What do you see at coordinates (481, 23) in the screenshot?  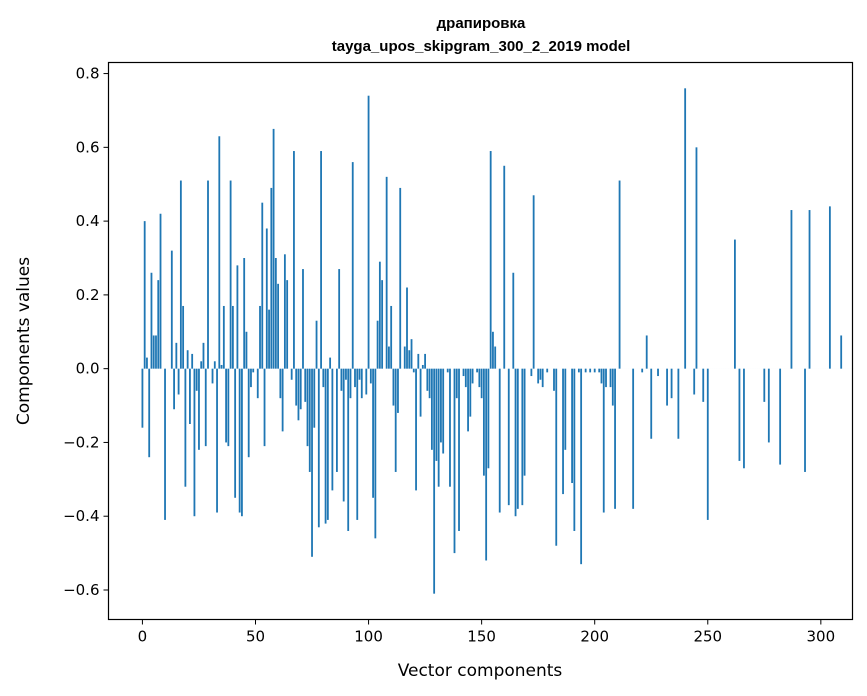 I see `chart-title: драпировка` at bounding box center [481, 23].